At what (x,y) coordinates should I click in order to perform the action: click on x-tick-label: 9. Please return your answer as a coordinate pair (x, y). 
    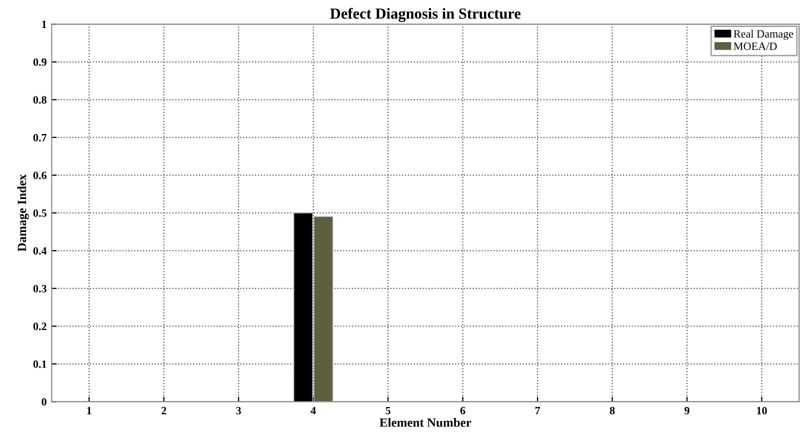
    Looking at the image, I should click on (687, 410).